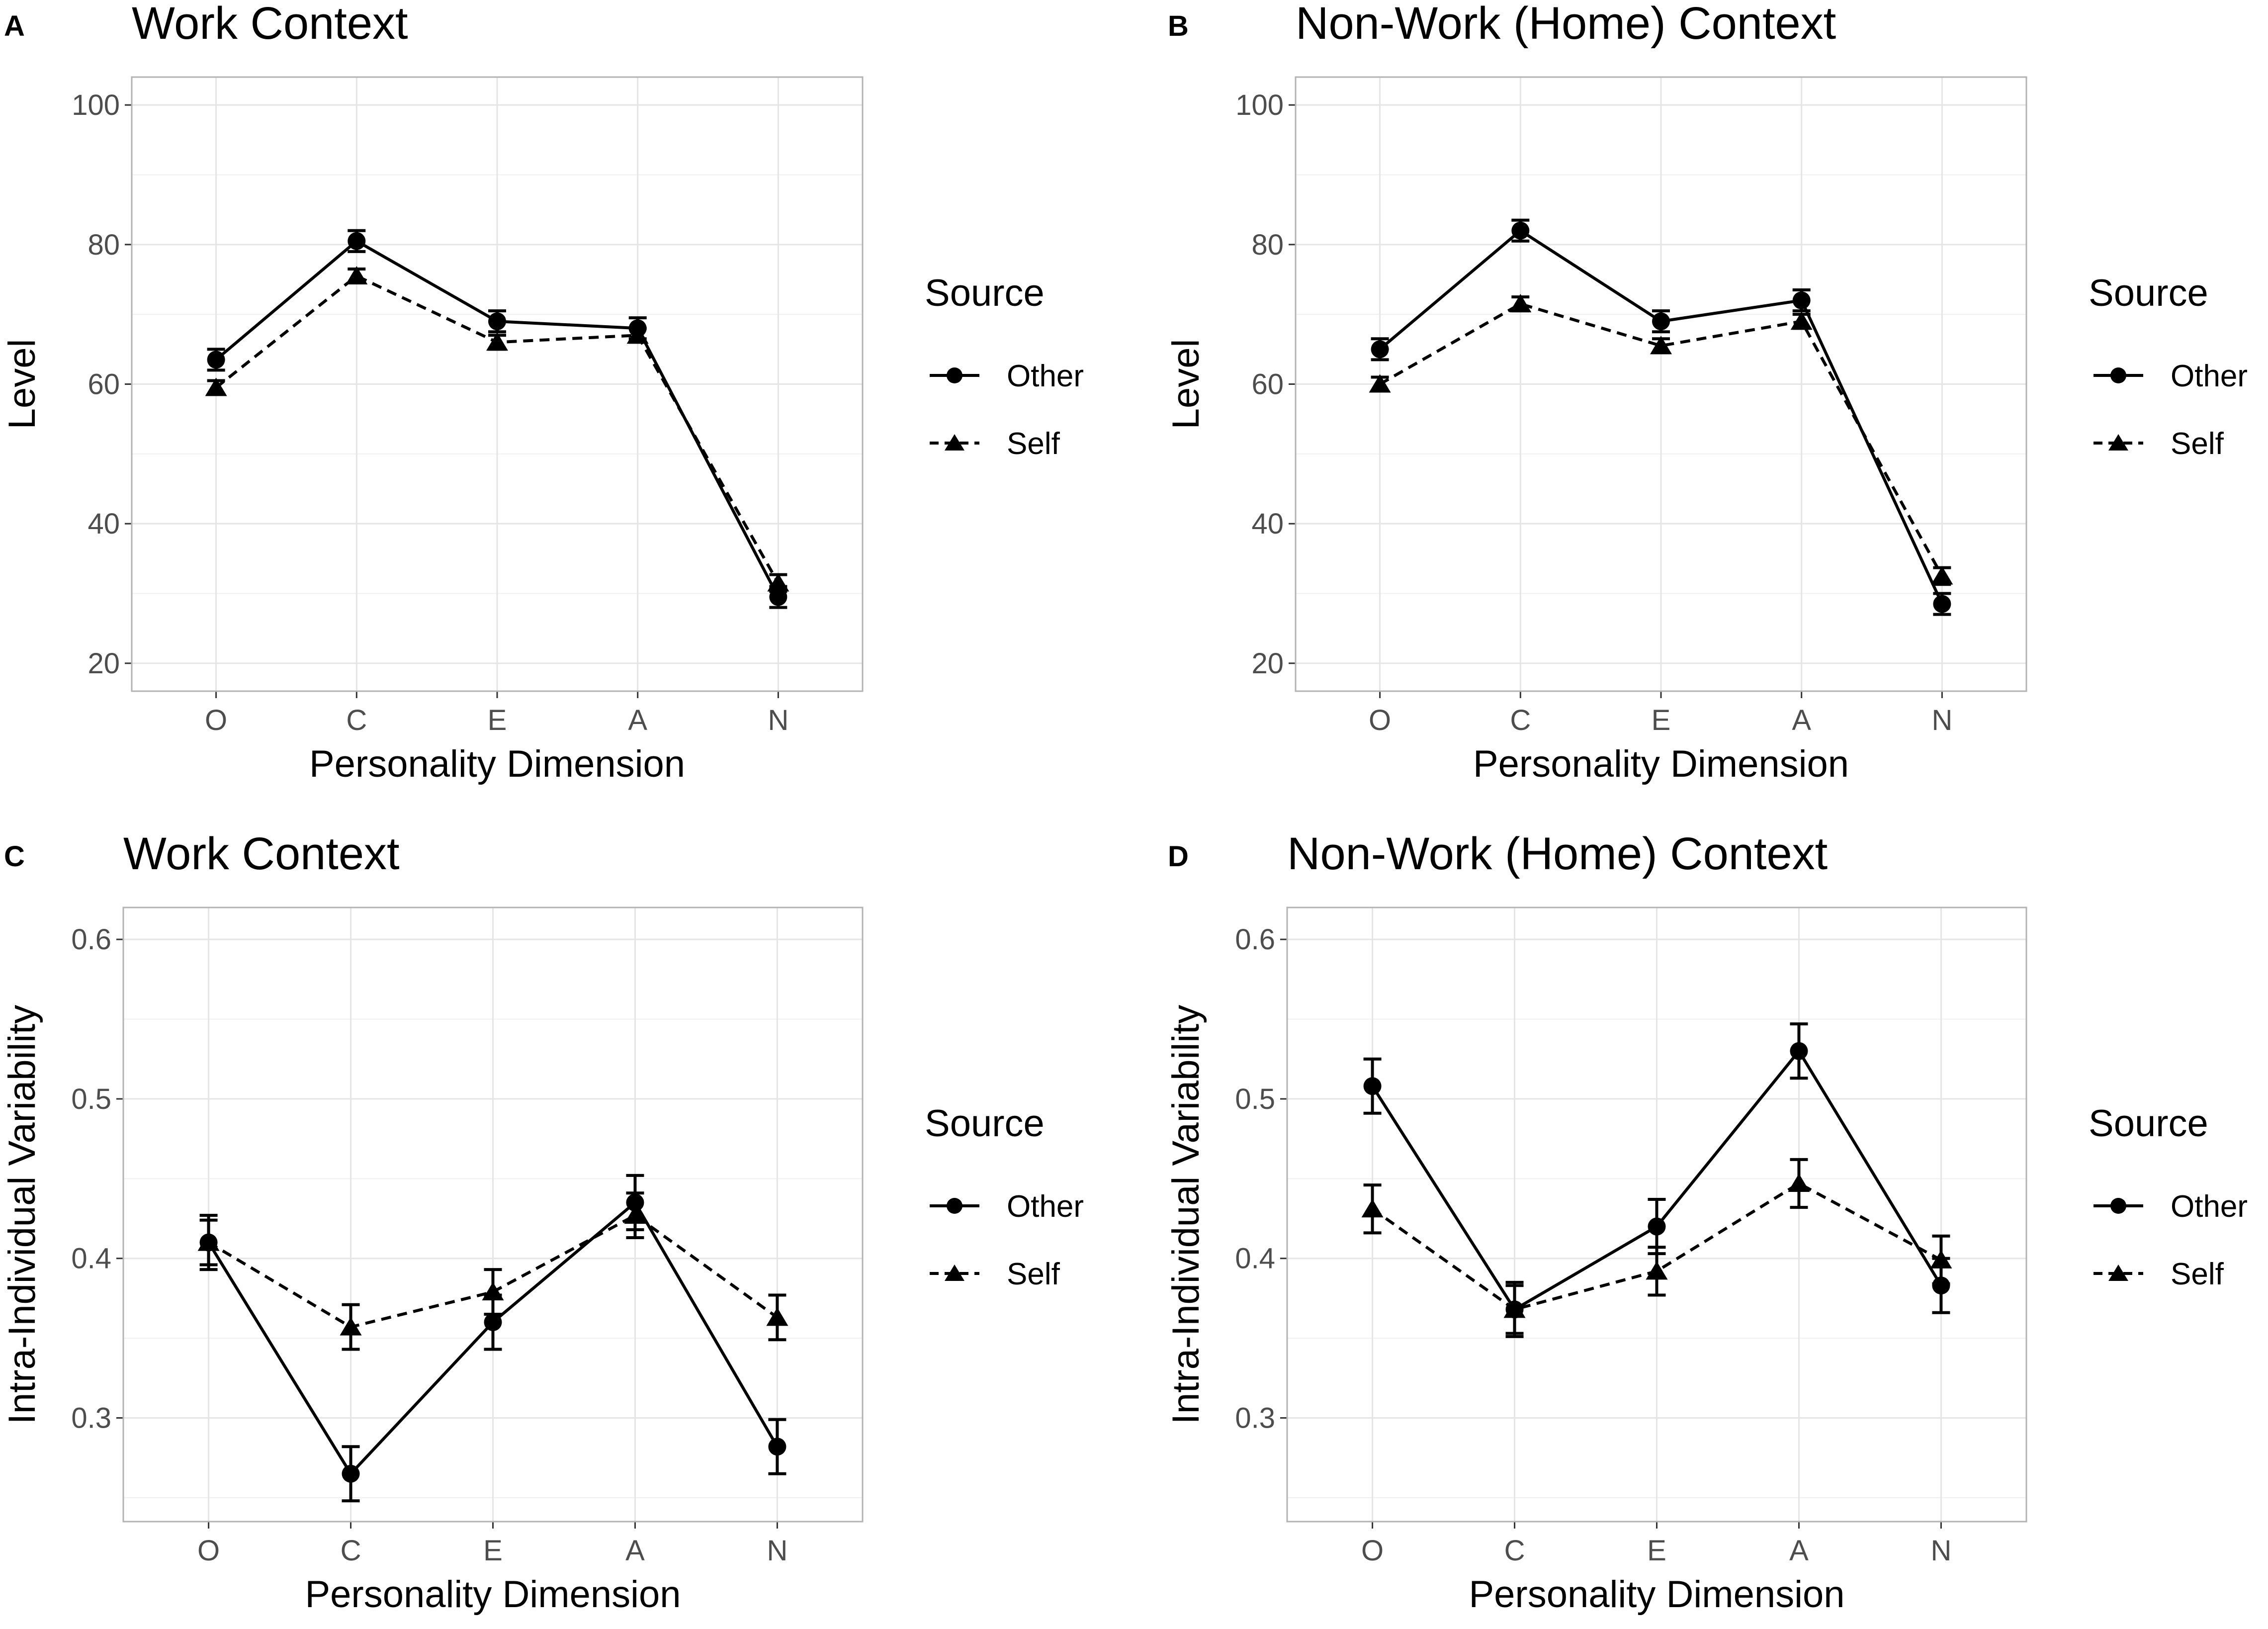 Image resolution: width=2268 pixels, height=1629 pixels. Describe the element at coordinates (1661, 440) in the screenshot. I see `series-line-self` at that location.